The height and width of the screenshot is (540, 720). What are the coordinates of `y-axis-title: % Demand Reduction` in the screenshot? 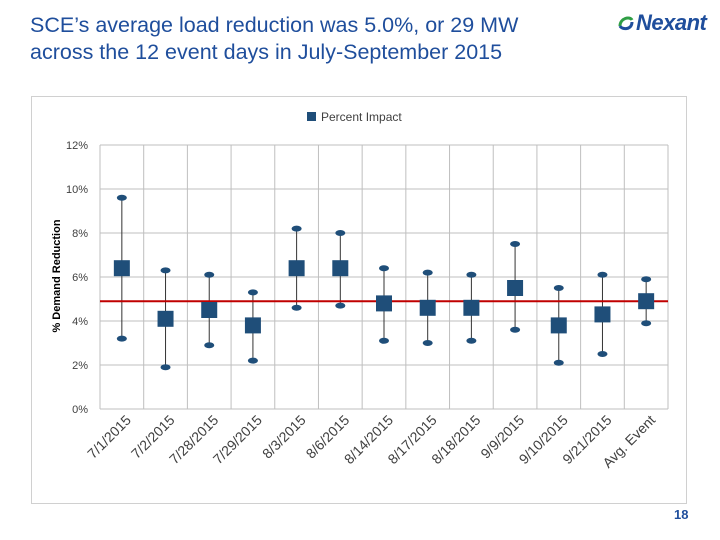 It's located at (57, 275).